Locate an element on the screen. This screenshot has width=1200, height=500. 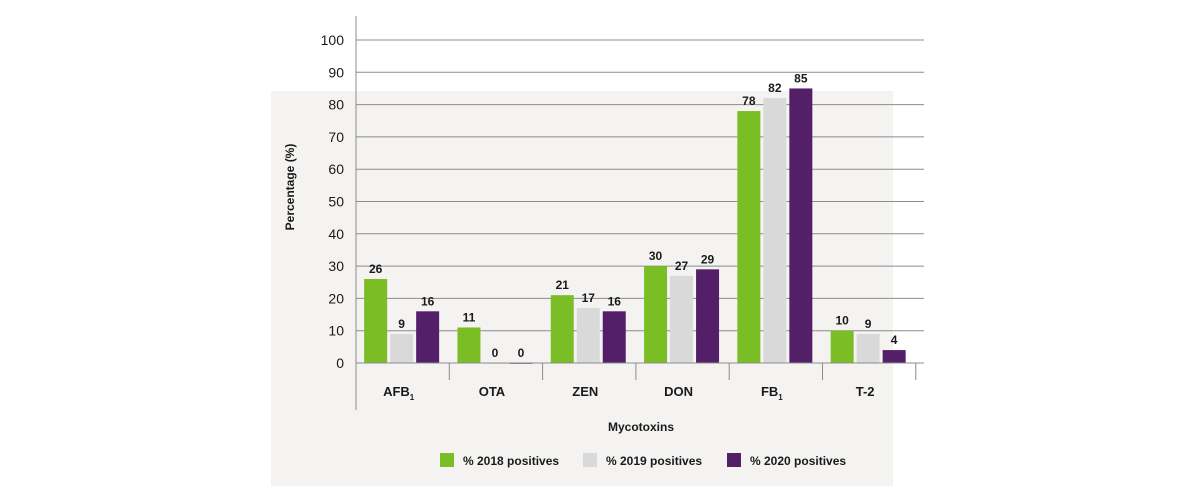
data-label: 4 is located at coordinates (894, 340).